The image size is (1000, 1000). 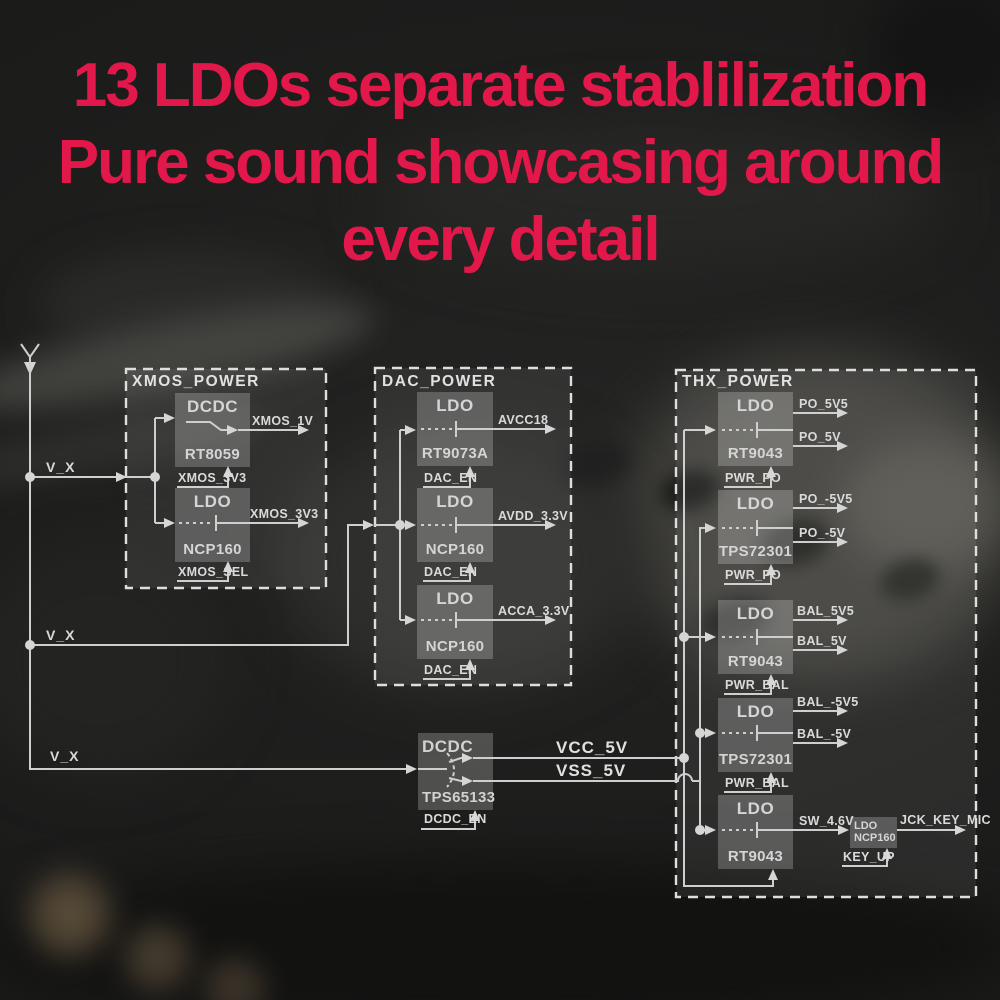 I want to click on block-jack-ldo-ncp160: LDO NCP160, so click(x=873, y=832).